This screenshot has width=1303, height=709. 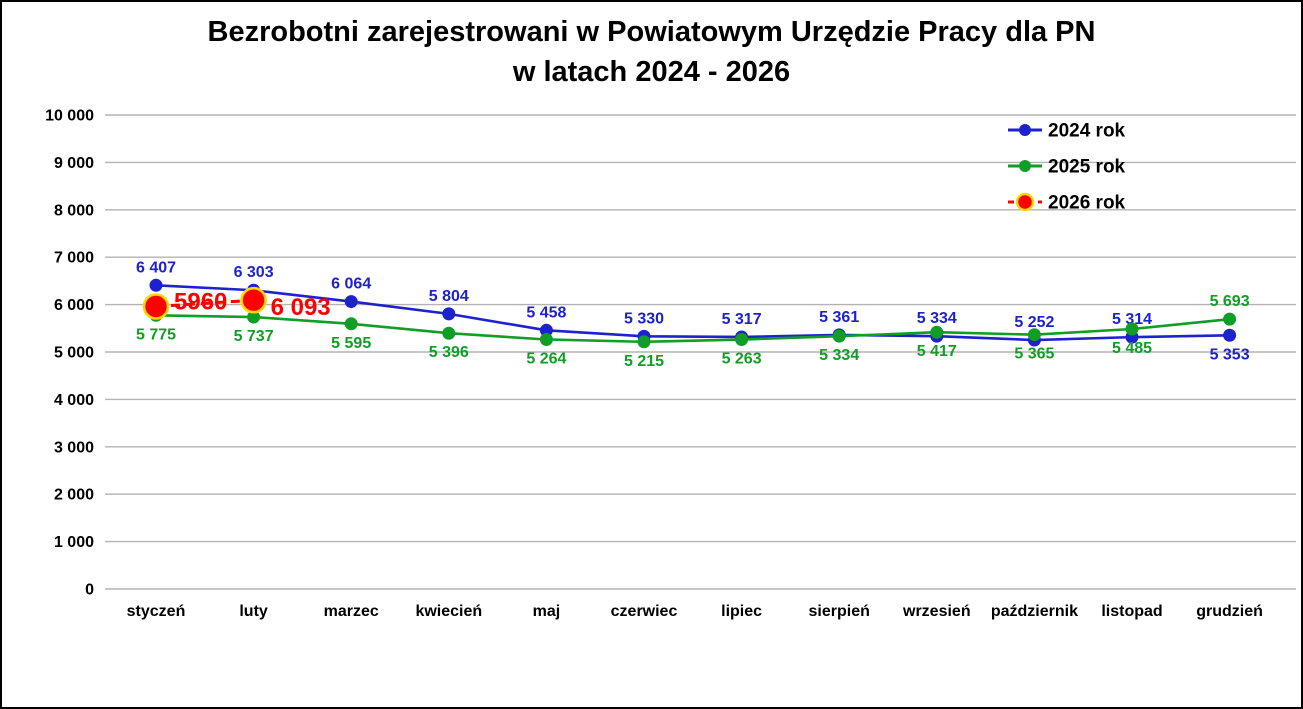 What do you see at coordinates (644, 318) in the screenshot?
I see `data-label-2024-rok: 5 330` at bounding box center [644, 318].